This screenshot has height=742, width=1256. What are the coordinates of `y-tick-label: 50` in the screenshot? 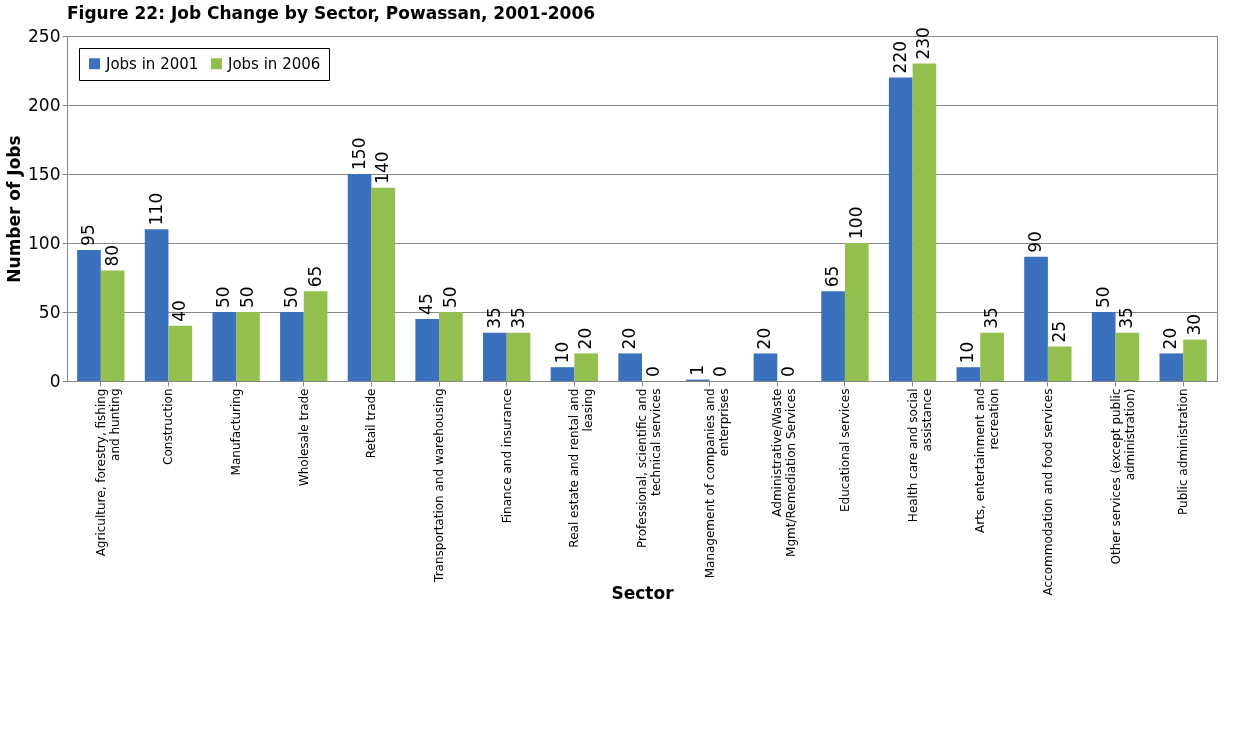 It's located at (49, 311).